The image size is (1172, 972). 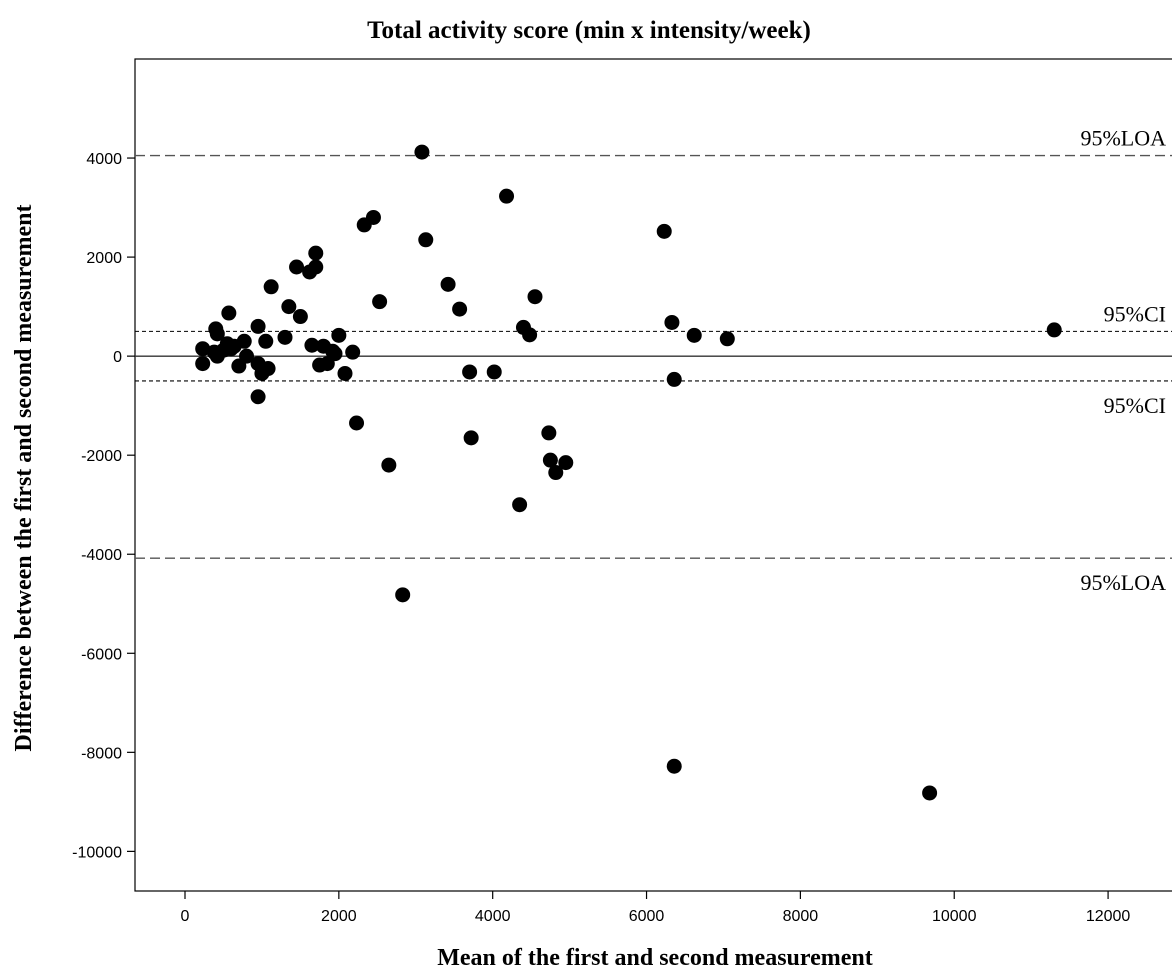 I want to click on y-tick-label-6: 2000, so click(x=104, y=258).